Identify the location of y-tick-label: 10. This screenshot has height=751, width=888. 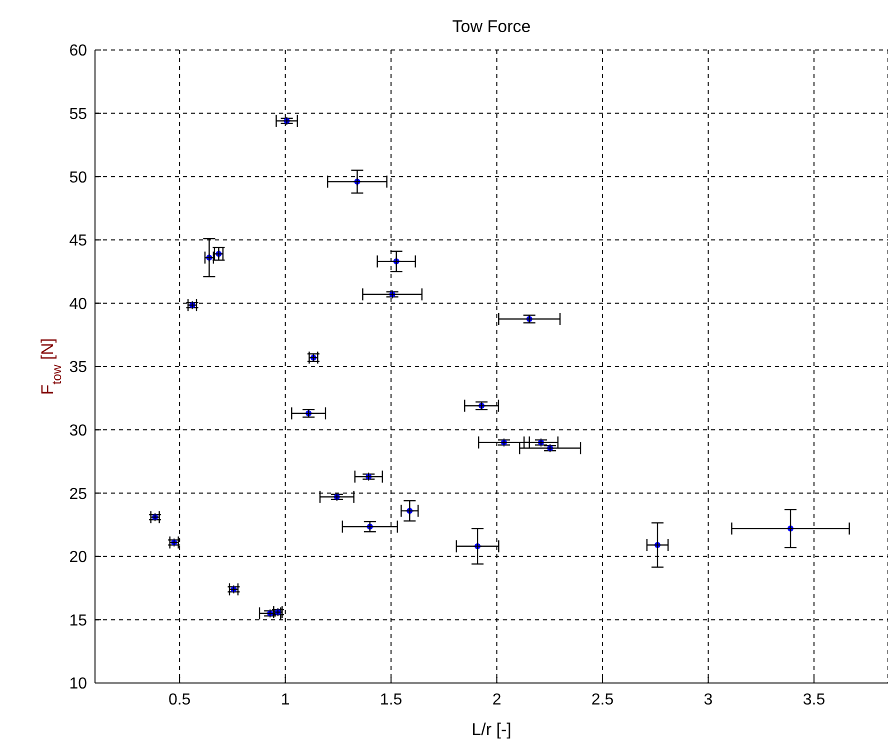
(78, 684).